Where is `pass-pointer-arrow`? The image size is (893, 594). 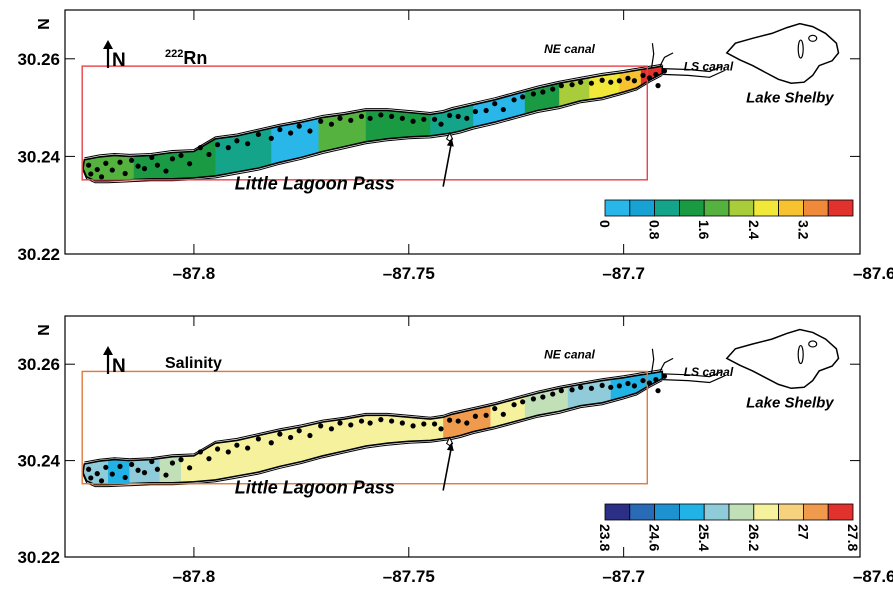
pass-pointer-arrow is located at coordinates (447, 163).